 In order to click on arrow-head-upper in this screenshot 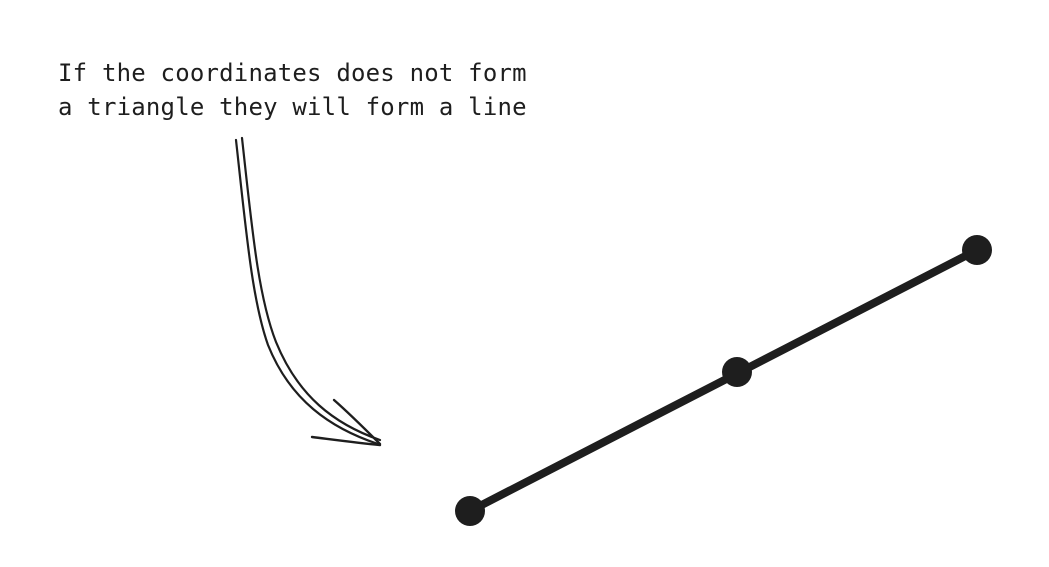, I will do `click(357, 422)`.